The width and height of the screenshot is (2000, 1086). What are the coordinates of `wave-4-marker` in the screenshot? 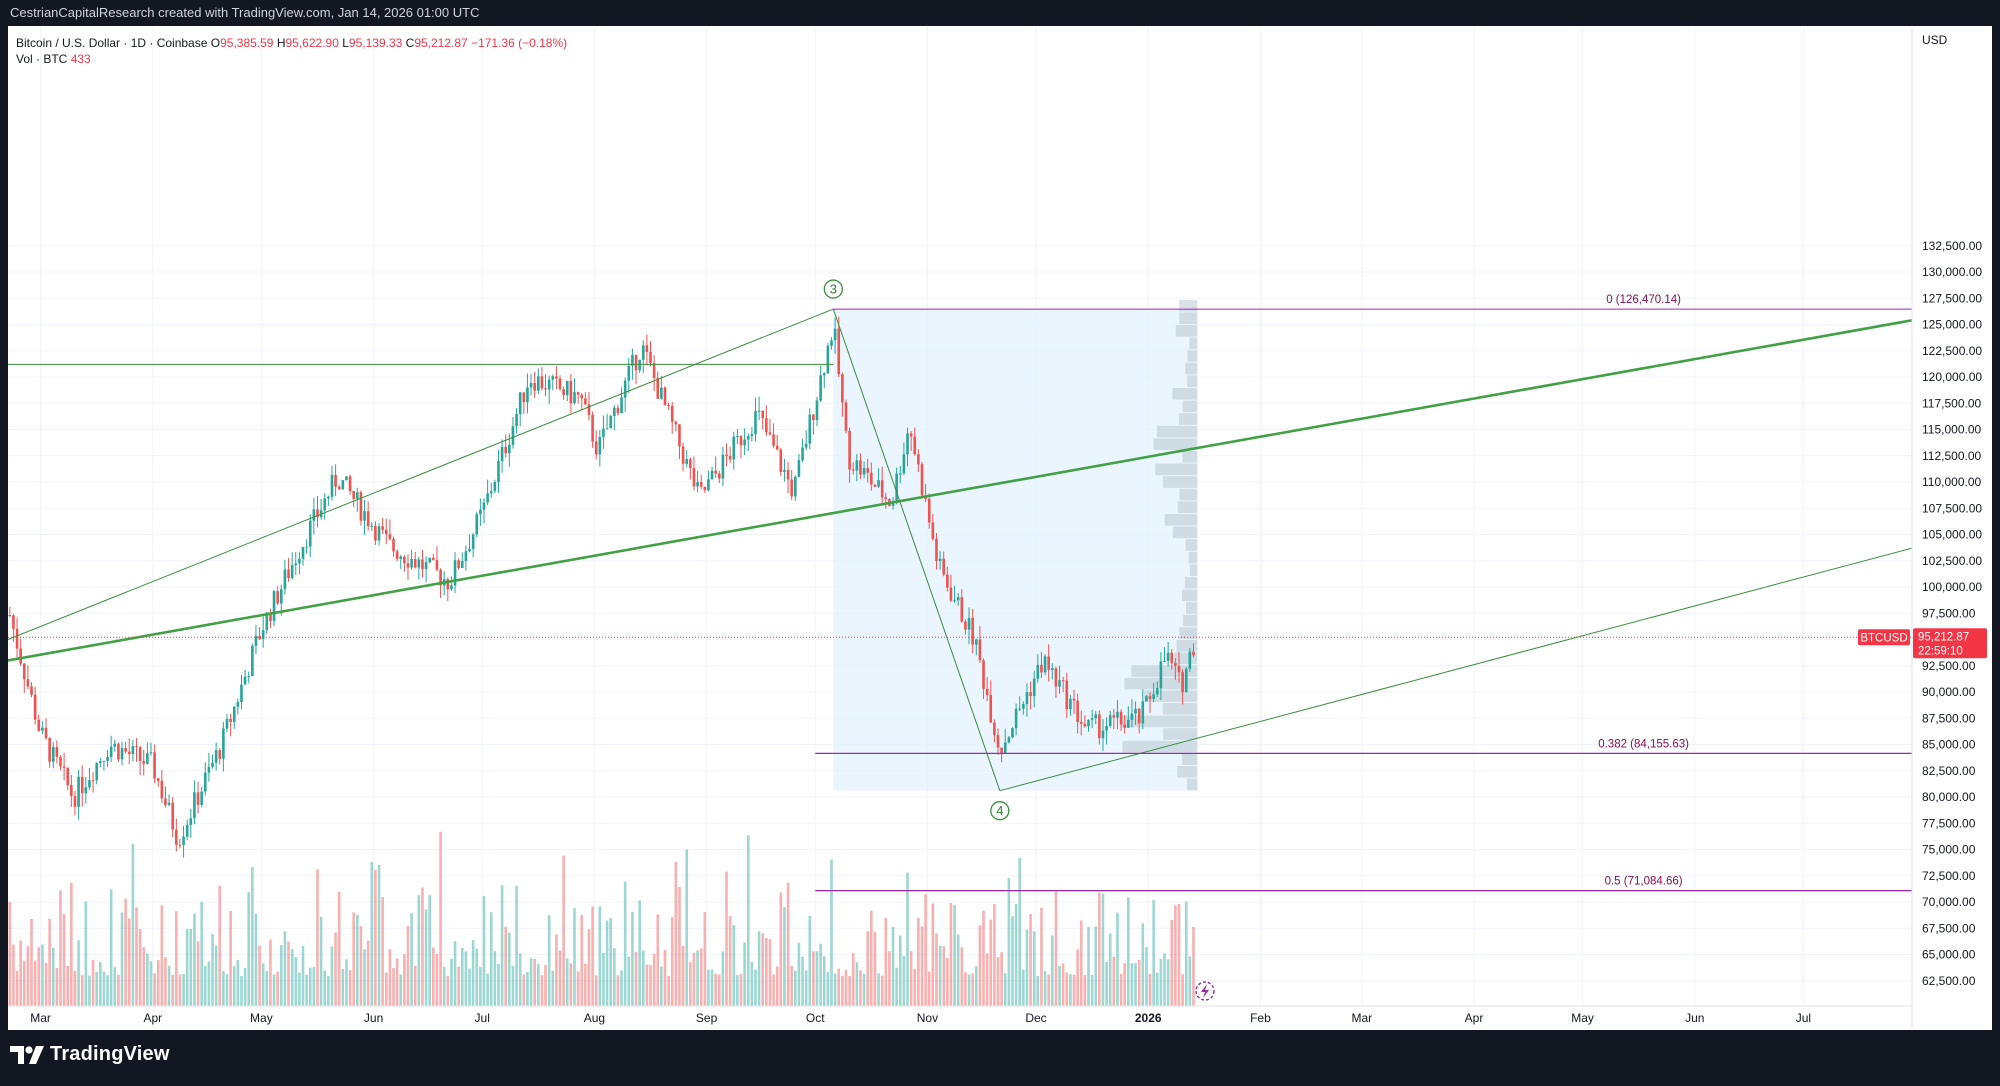 It's located at (1000, 811).